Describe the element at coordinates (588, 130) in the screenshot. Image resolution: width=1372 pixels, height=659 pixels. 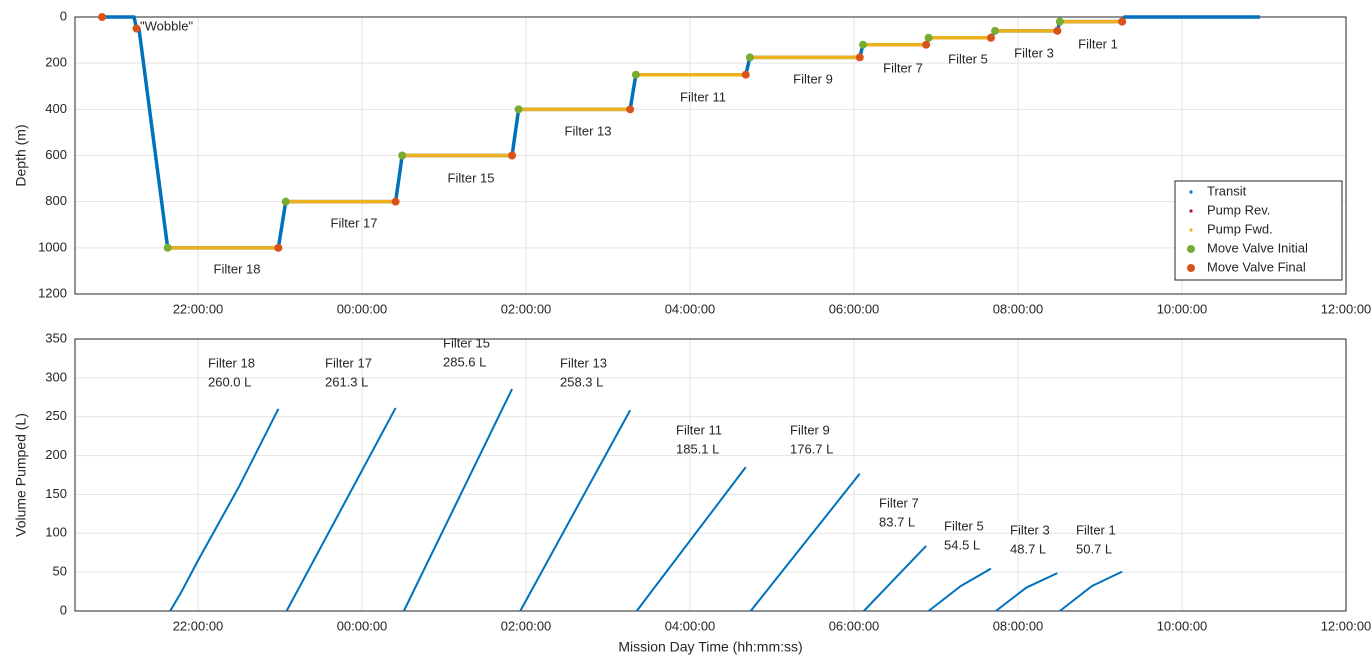
I see `annotation: Filter 13` at that location.